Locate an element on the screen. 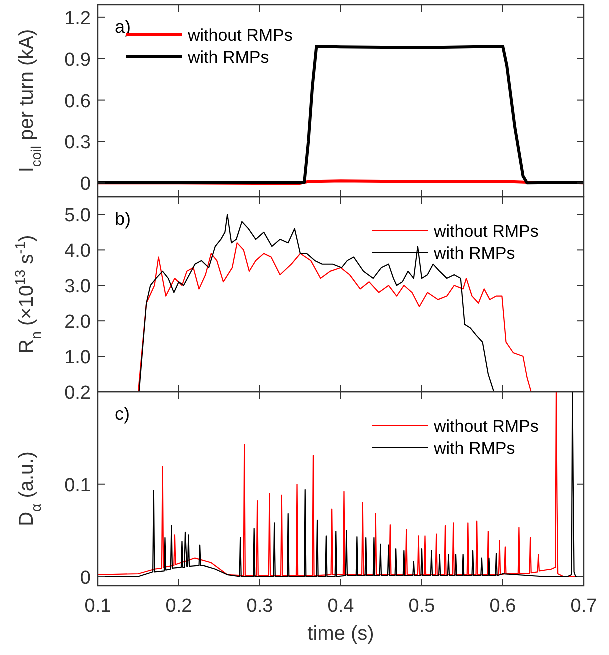 Image resolution: width=609 pixels, height=655 pixels. x-axis-title: time (s) is located at coordinates (341, 634).